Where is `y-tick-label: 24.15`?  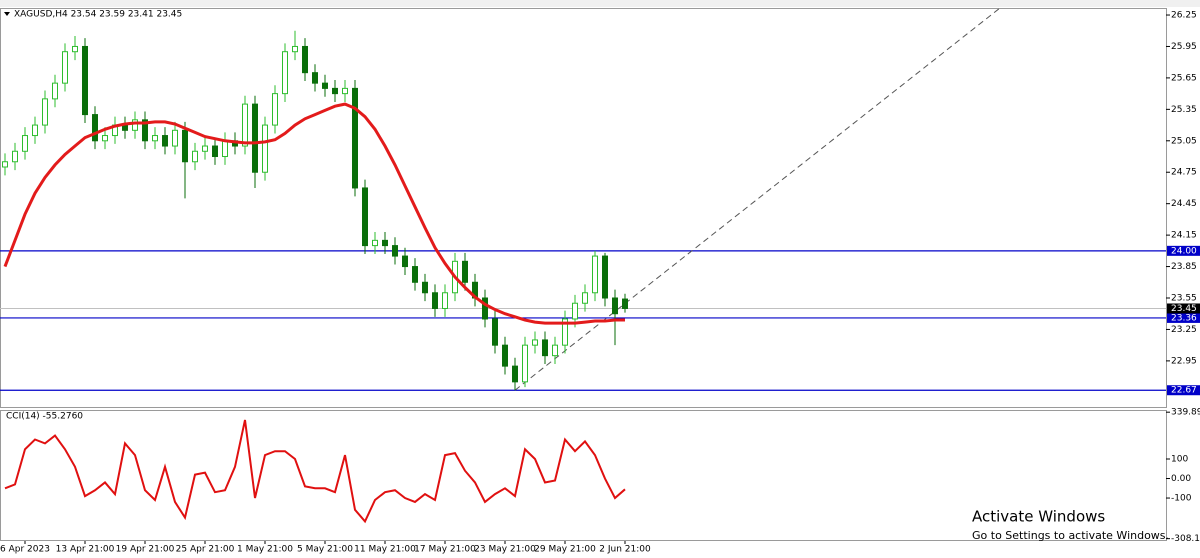 y-tick-label: 24.15 is located at coordinates (1184, 236).